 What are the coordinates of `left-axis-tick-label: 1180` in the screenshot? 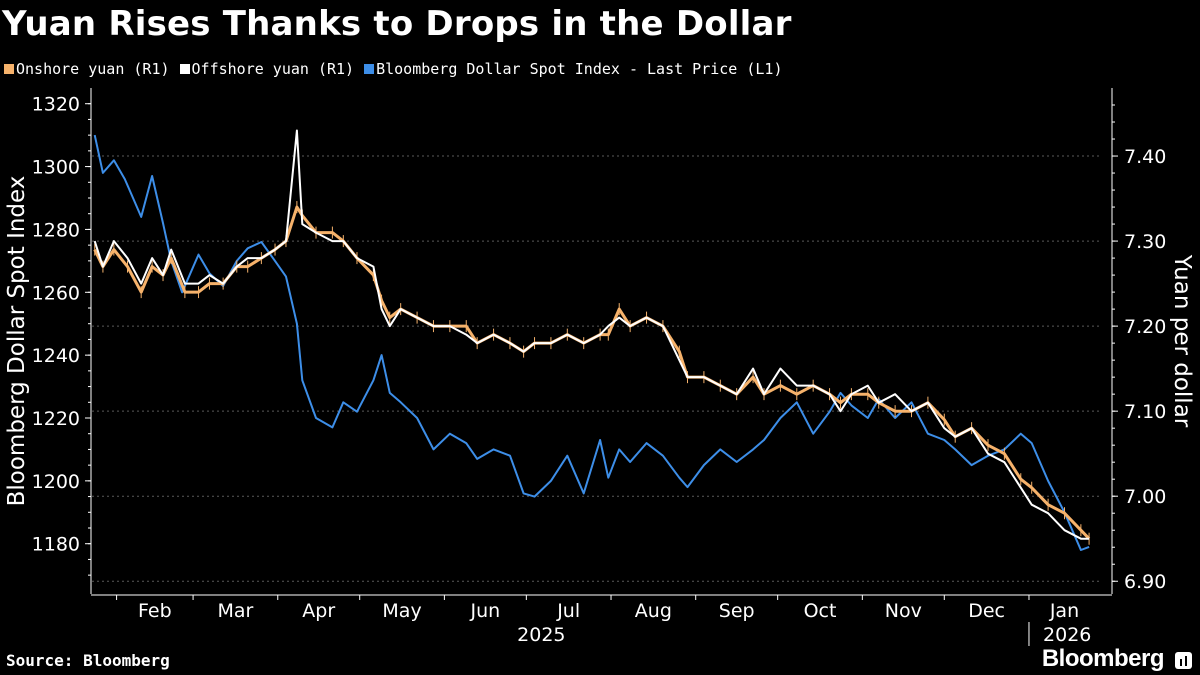 It's located at (56, 545).